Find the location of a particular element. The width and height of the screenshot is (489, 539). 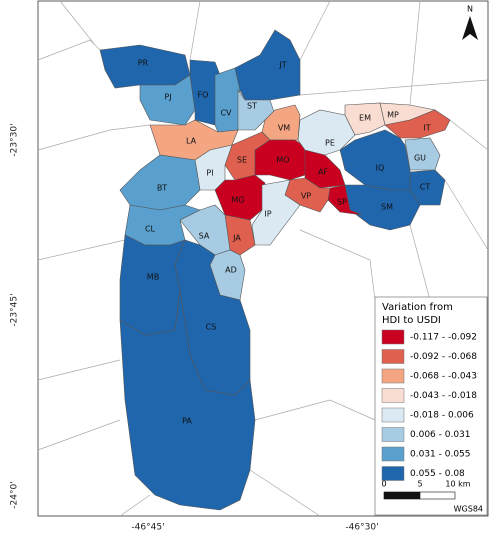

north-label: N is located at coordinates (470, 9).